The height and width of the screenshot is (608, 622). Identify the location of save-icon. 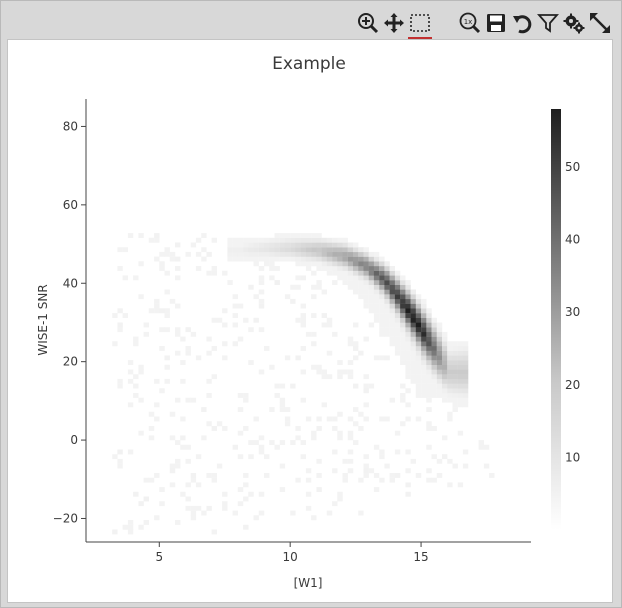
(496, 23).